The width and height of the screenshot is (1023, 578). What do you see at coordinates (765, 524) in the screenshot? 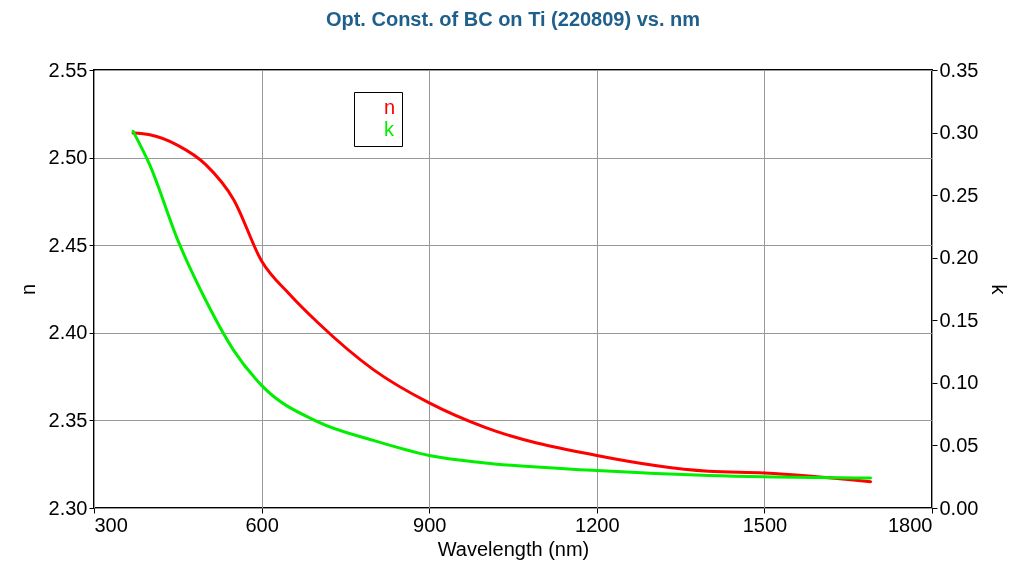
I see `x-tick-label: 1500` at bounding box center [765, 524].